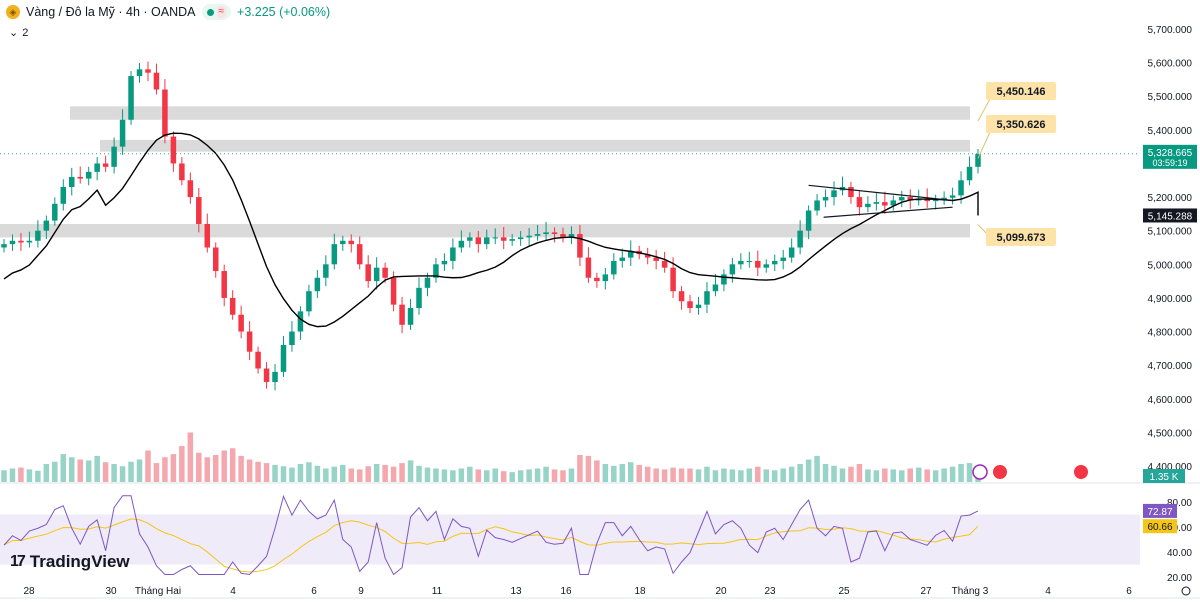  I want to click on time-axis-label: 13, so click(516, 591).